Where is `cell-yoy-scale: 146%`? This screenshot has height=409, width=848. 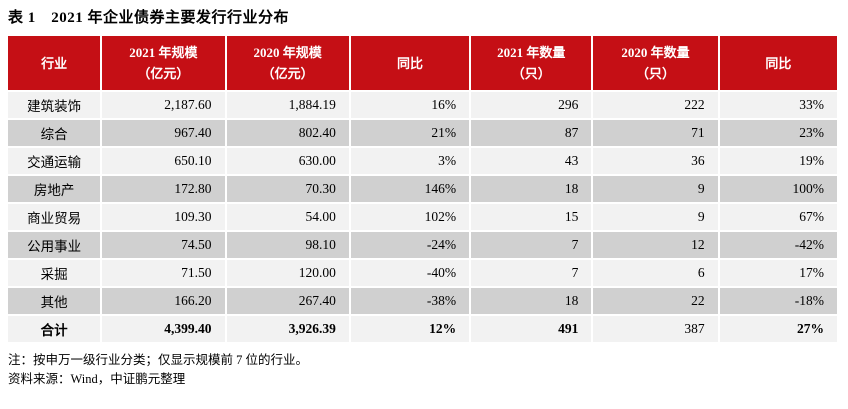 cell-yoy-scale: 146% is located at coordinates (410, 189).